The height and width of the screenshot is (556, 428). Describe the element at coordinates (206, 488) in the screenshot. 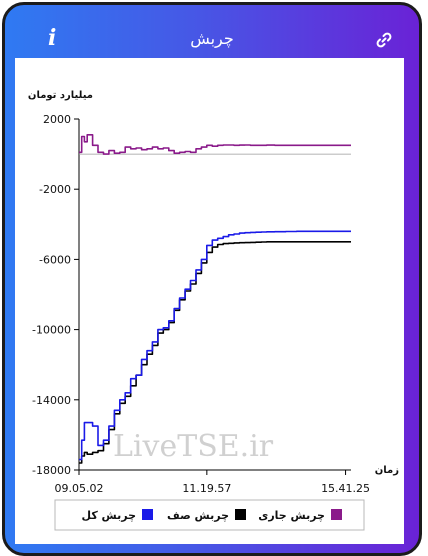

I see `x-tick-label: 11.19.57` at that location.